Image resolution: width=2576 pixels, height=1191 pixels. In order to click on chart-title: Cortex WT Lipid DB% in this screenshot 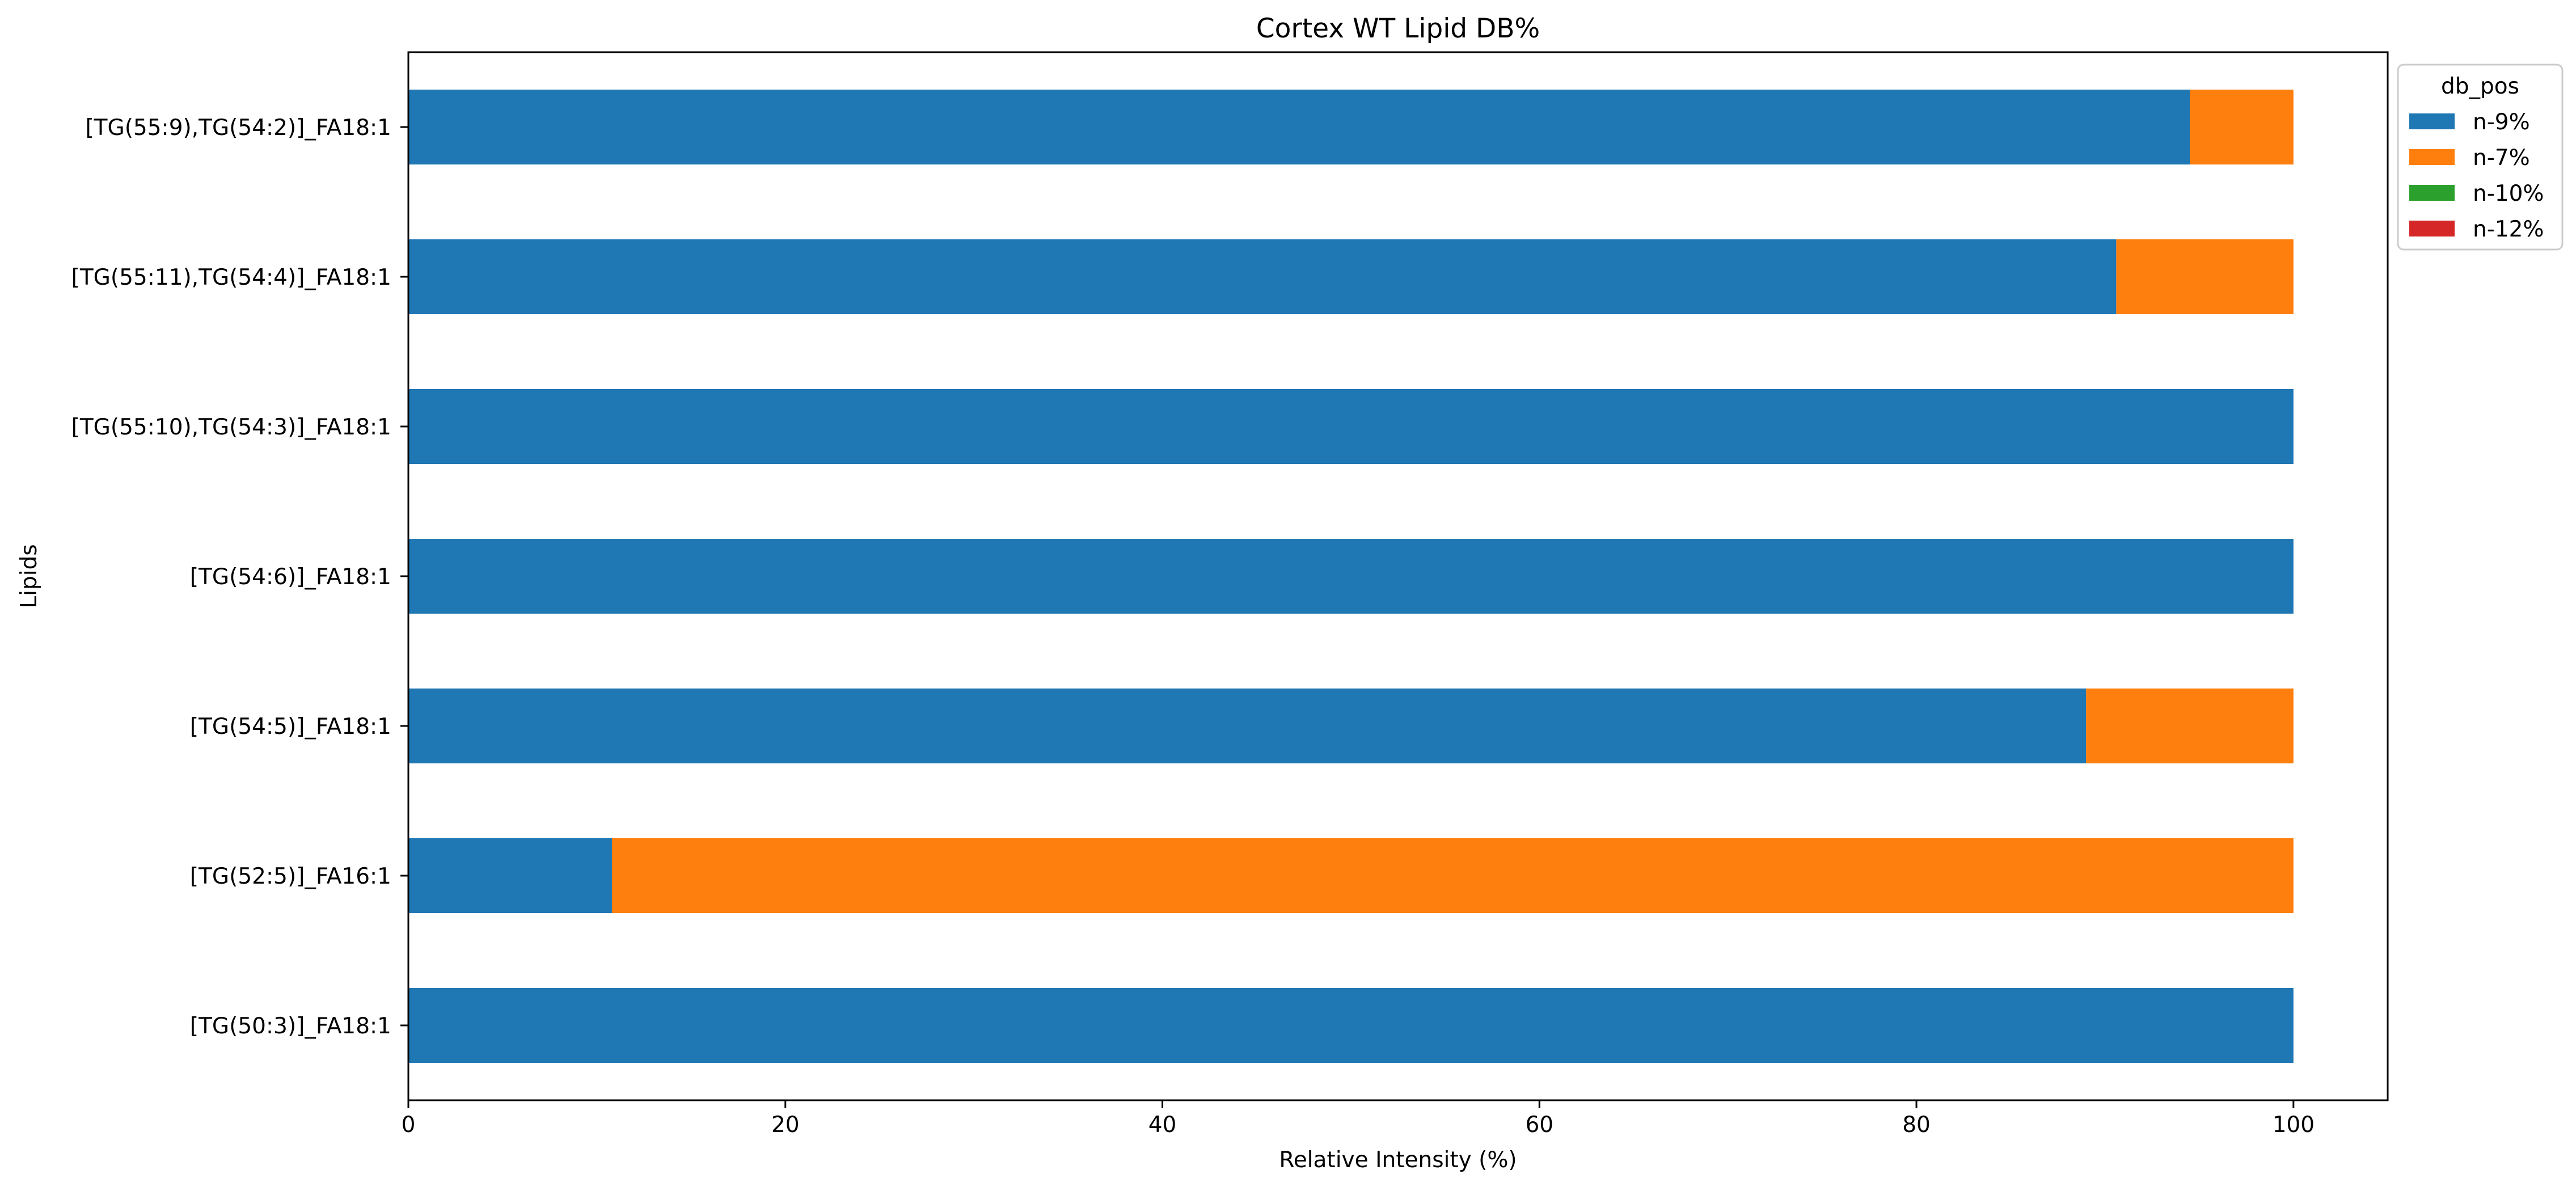, I will do `click(1398, 28)`.